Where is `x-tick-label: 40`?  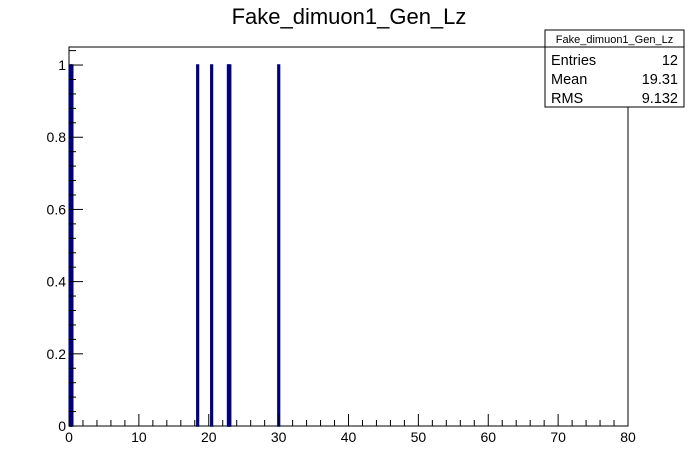 x-tick-label: 40 is located at coordinates (349, 437).